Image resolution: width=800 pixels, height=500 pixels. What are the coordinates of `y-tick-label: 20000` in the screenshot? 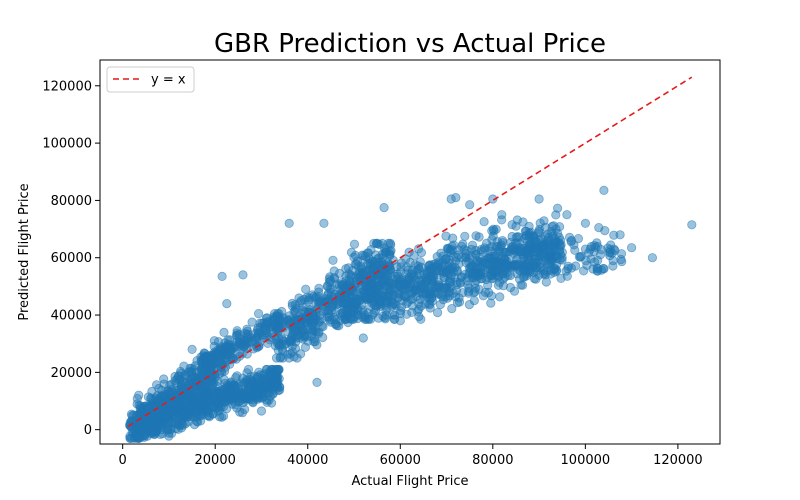 It's located at (71, 373).